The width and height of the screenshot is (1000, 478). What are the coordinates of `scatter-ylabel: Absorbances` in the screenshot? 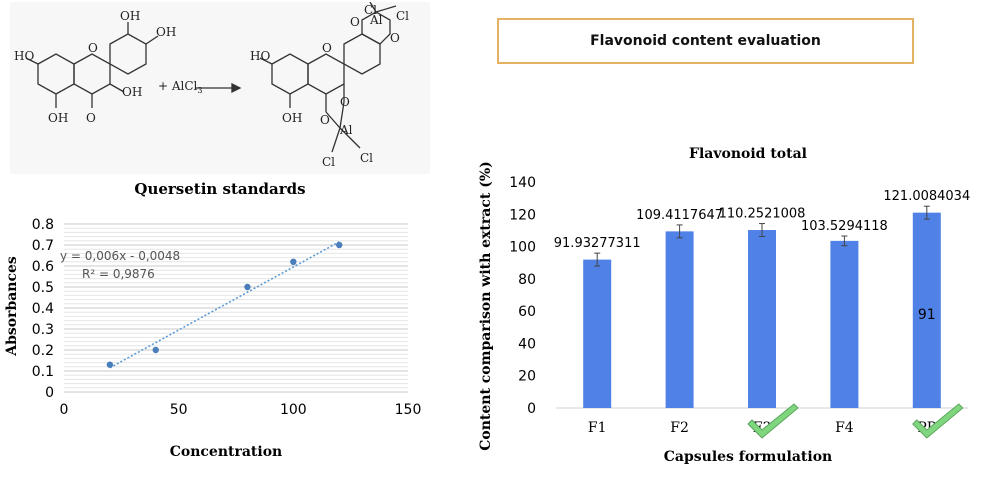 It's located at (12, 306).